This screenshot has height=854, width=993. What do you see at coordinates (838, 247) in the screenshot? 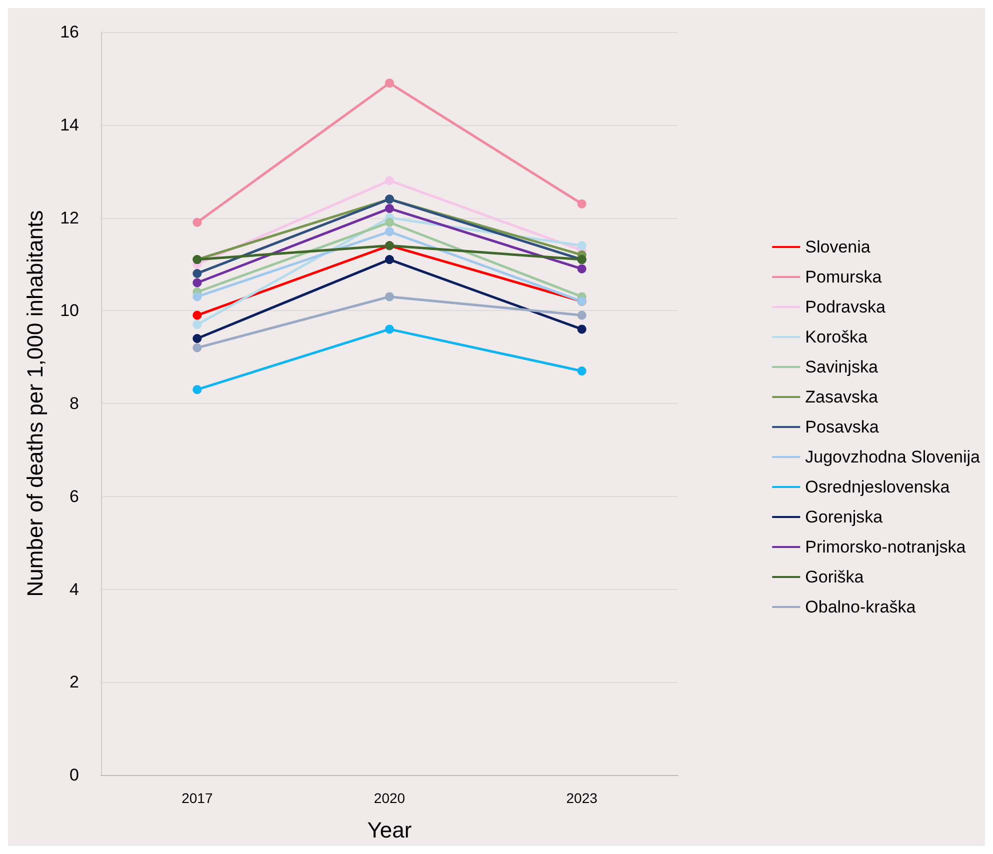
I see `legend-label: Slovenia` at bounding box center [838, 247].